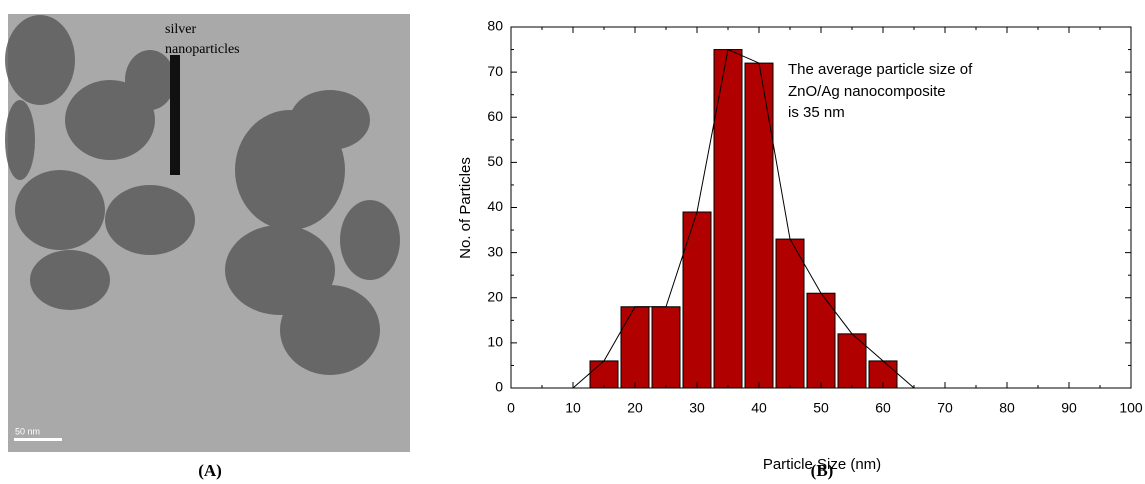 The height and width of the screenshot is (484, 1145). What do you see at coordinates (635, 408) in the screenshot?
I see `x-tick-label: 20` at bounding box center [635, 408].